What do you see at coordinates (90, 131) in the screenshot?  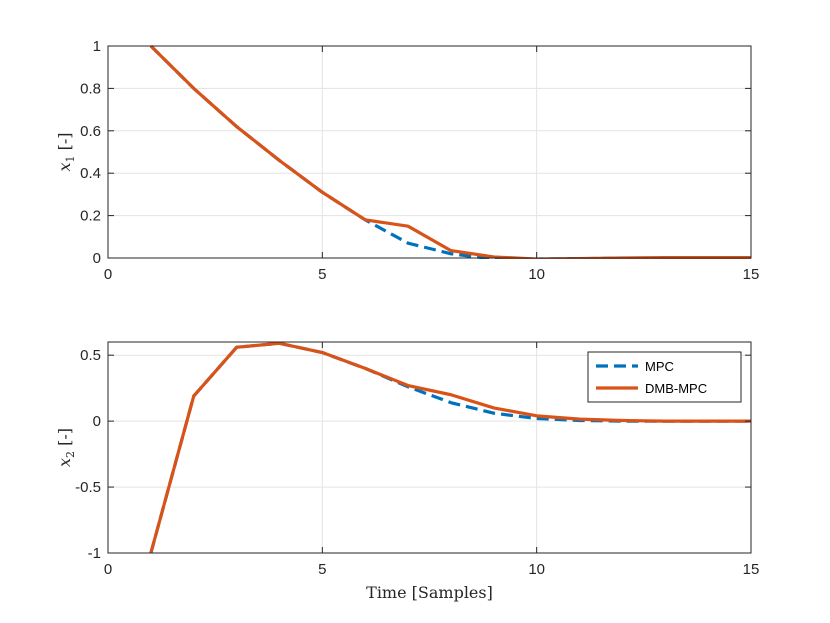 I see `y-tick-label: 0.6` at bounding box center [90, 131].